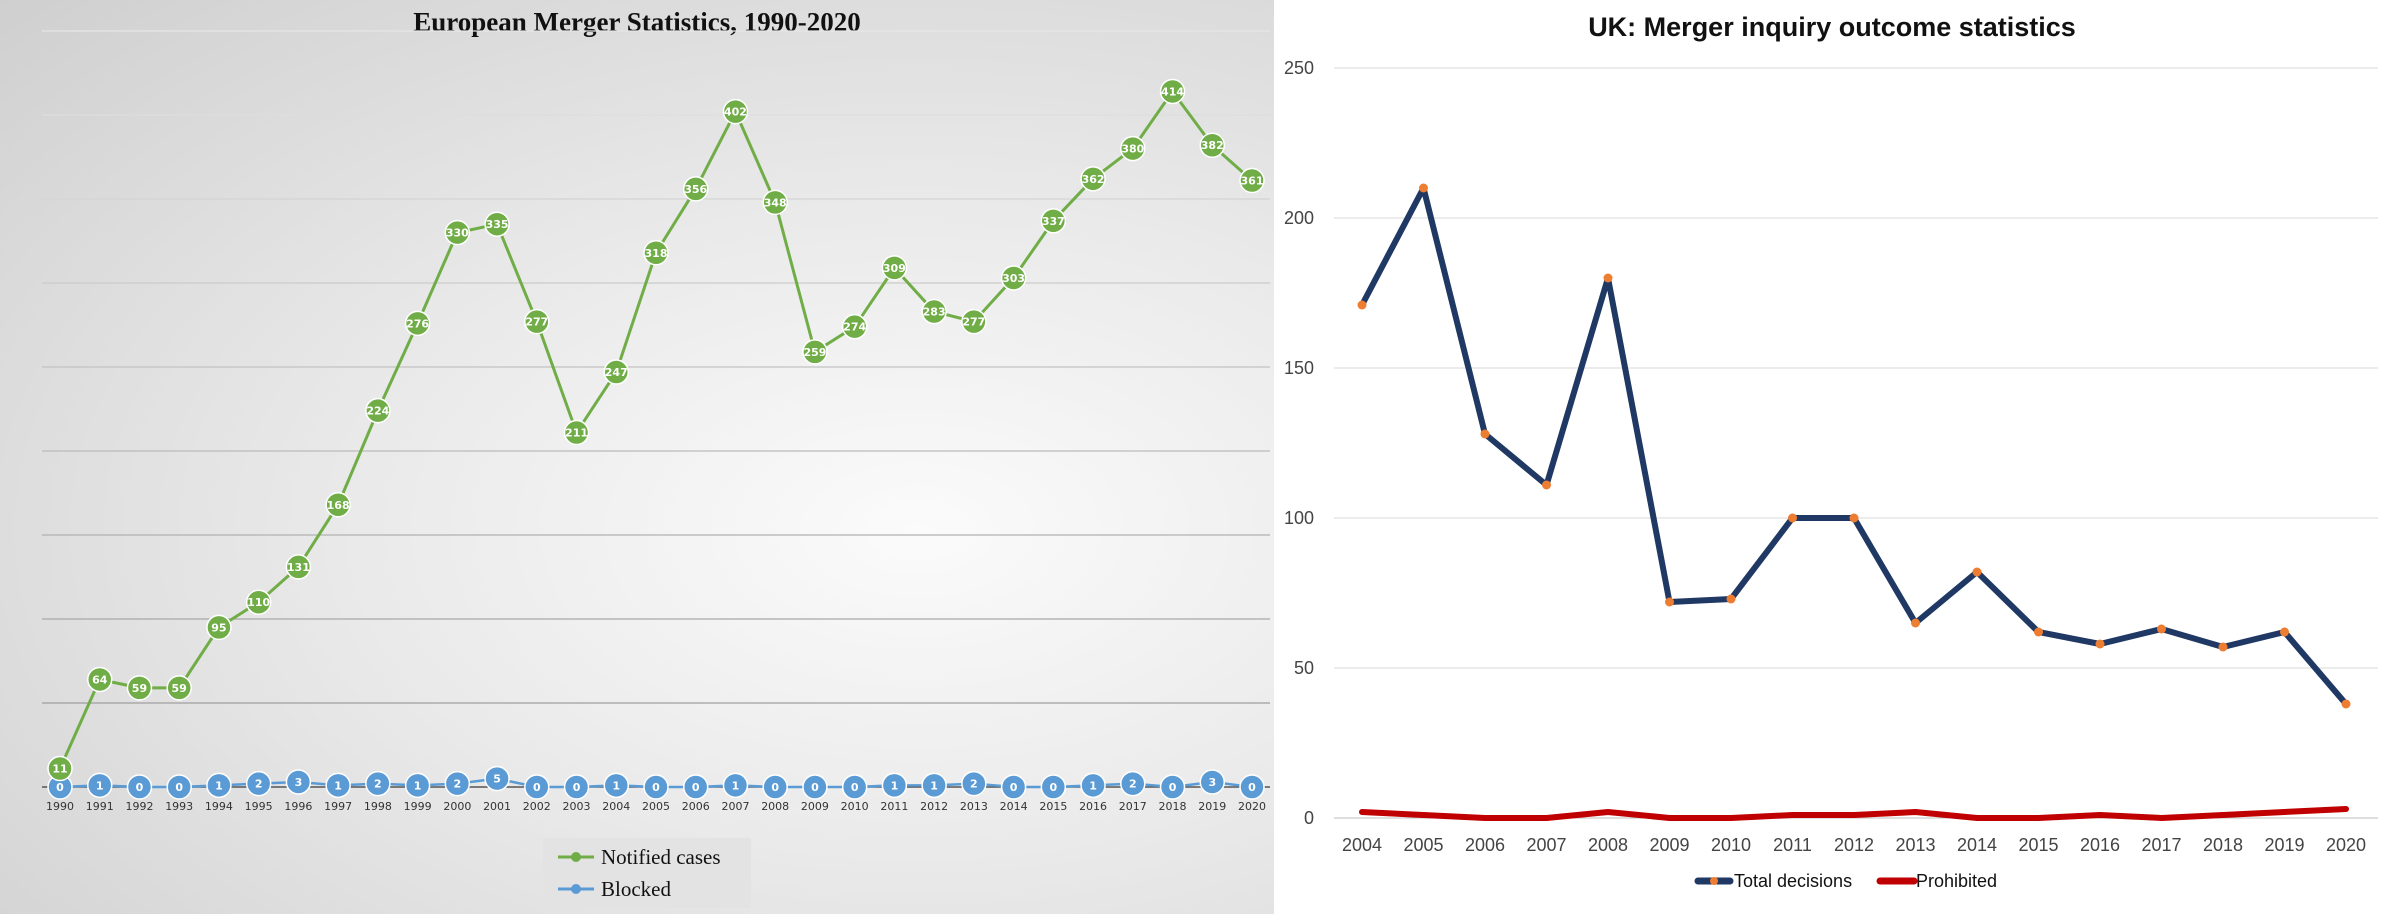 The width and height of the screenshot is (2390, 919). I want to click on uk-x-tick-label: 2016, so click(2100, 845).